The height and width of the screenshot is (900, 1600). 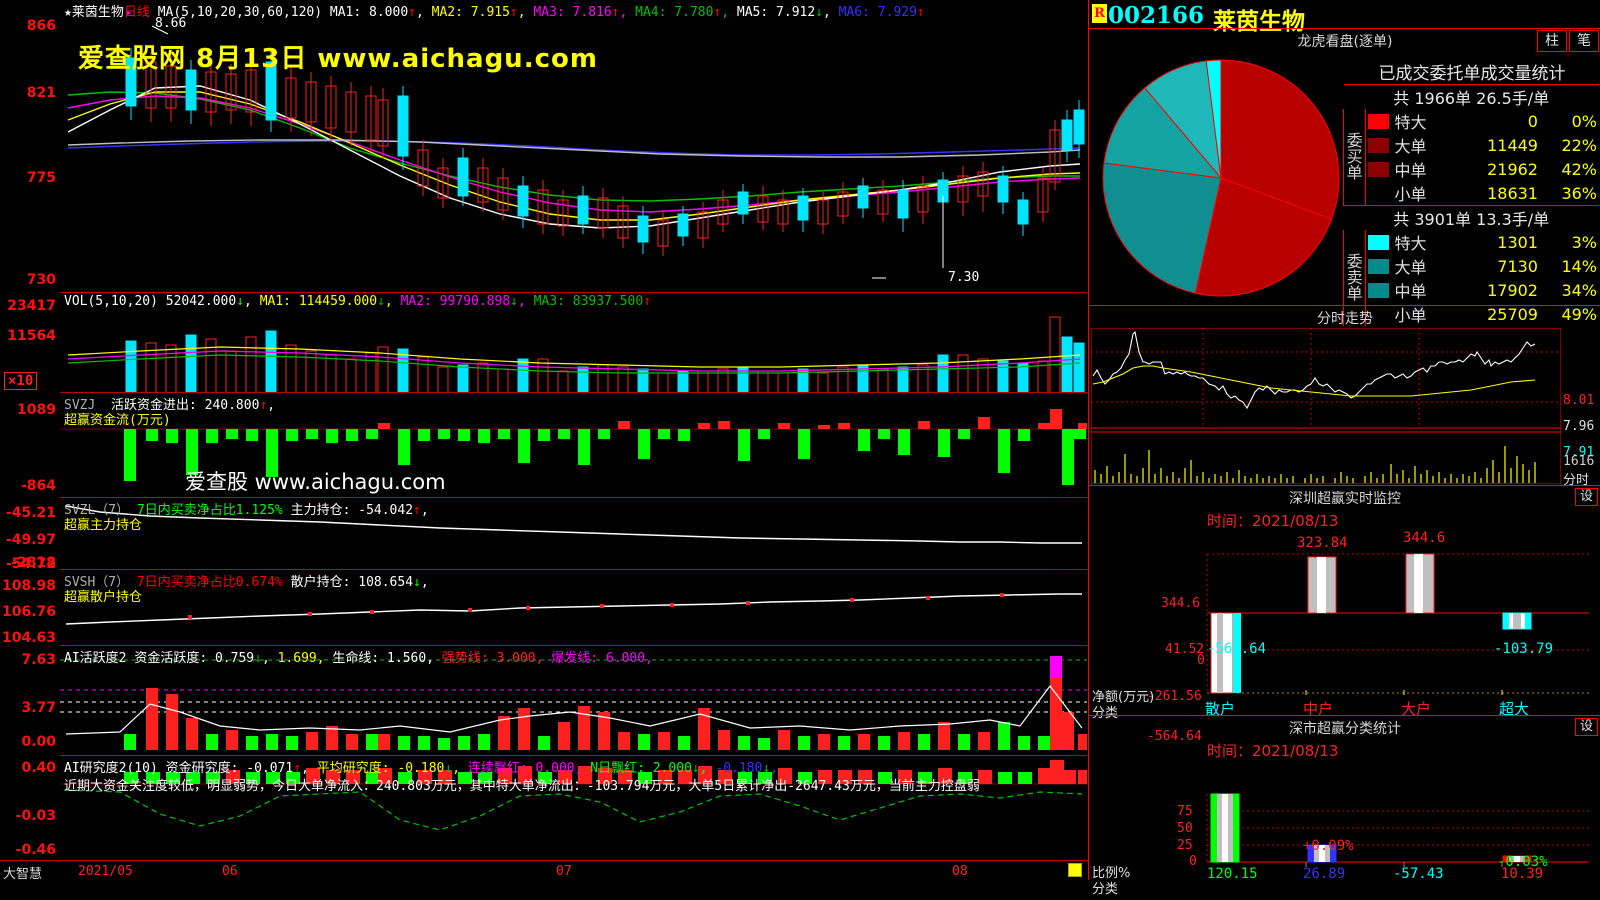 What do you see at coordinates (1524, 649) in the screenshot?
I see `monitor-value-label-3: -103.79` at bounding box center [1524, 649].